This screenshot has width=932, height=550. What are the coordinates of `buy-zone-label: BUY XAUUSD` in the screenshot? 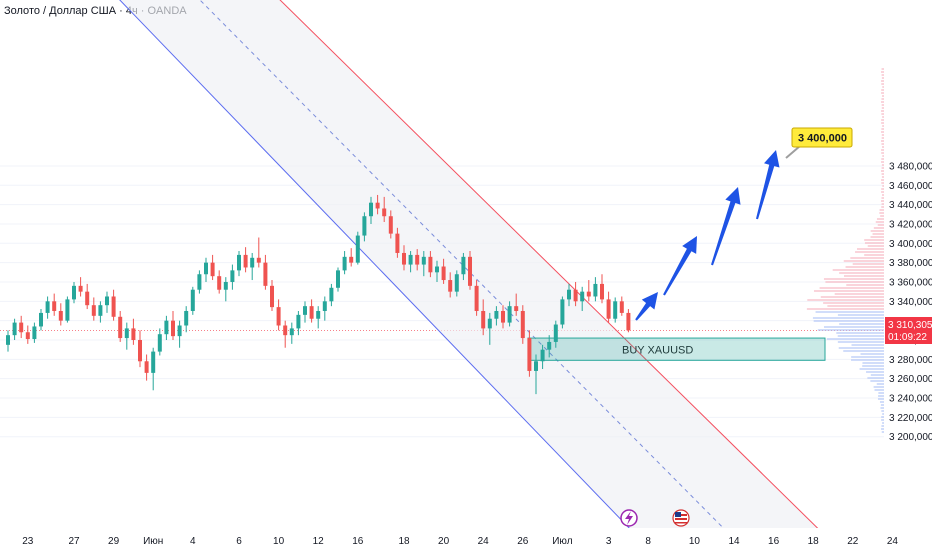 It's located at (657, 351).